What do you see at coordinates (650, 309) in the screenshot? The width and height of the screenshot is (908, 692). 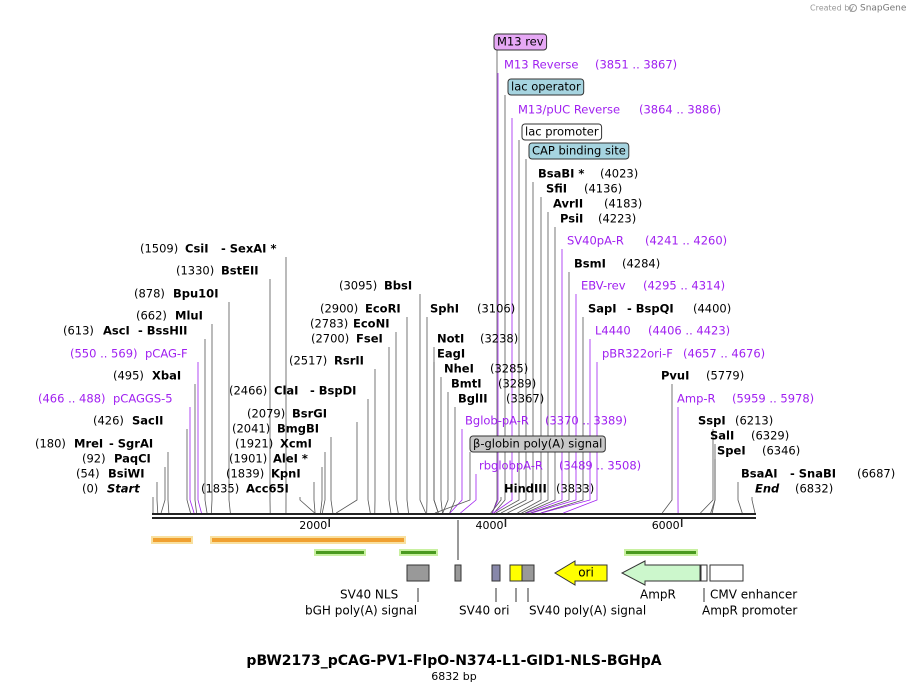 I see `site-name-alt: - BspQI` at bounding box center [650, 309].